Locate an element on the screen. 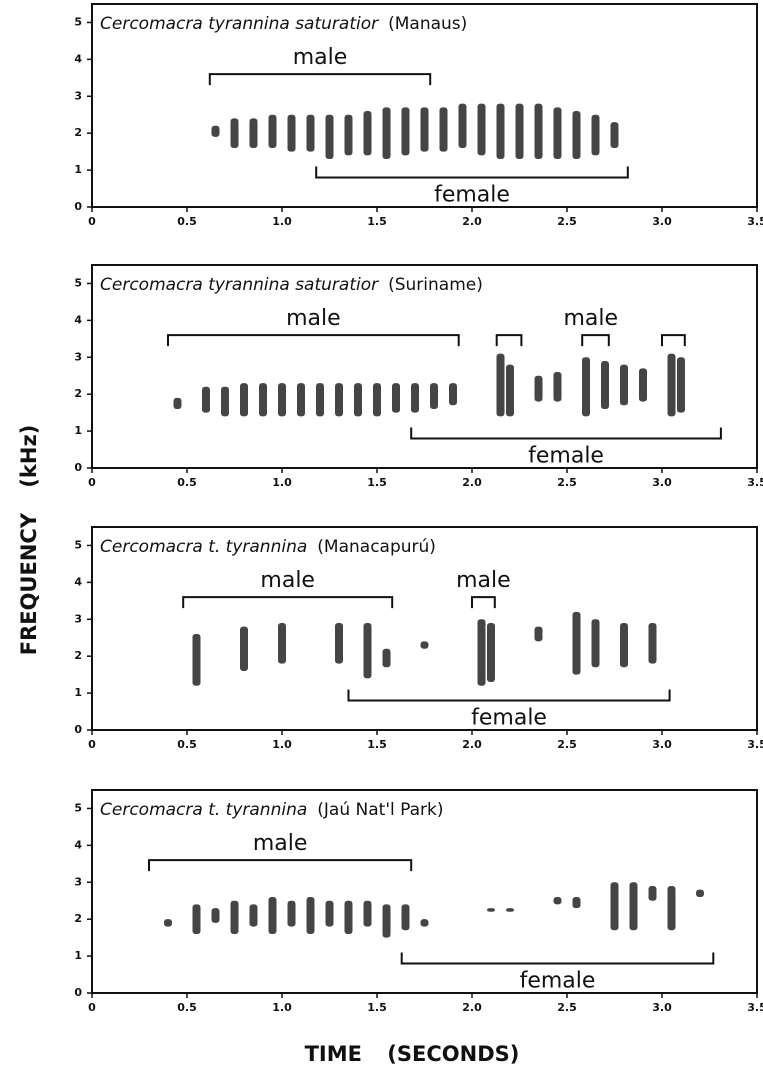 The image size is (763, 1078). panel-title: Cercomacra t. tyrannina (Manacapurú) is located at coordinates (268, 547).